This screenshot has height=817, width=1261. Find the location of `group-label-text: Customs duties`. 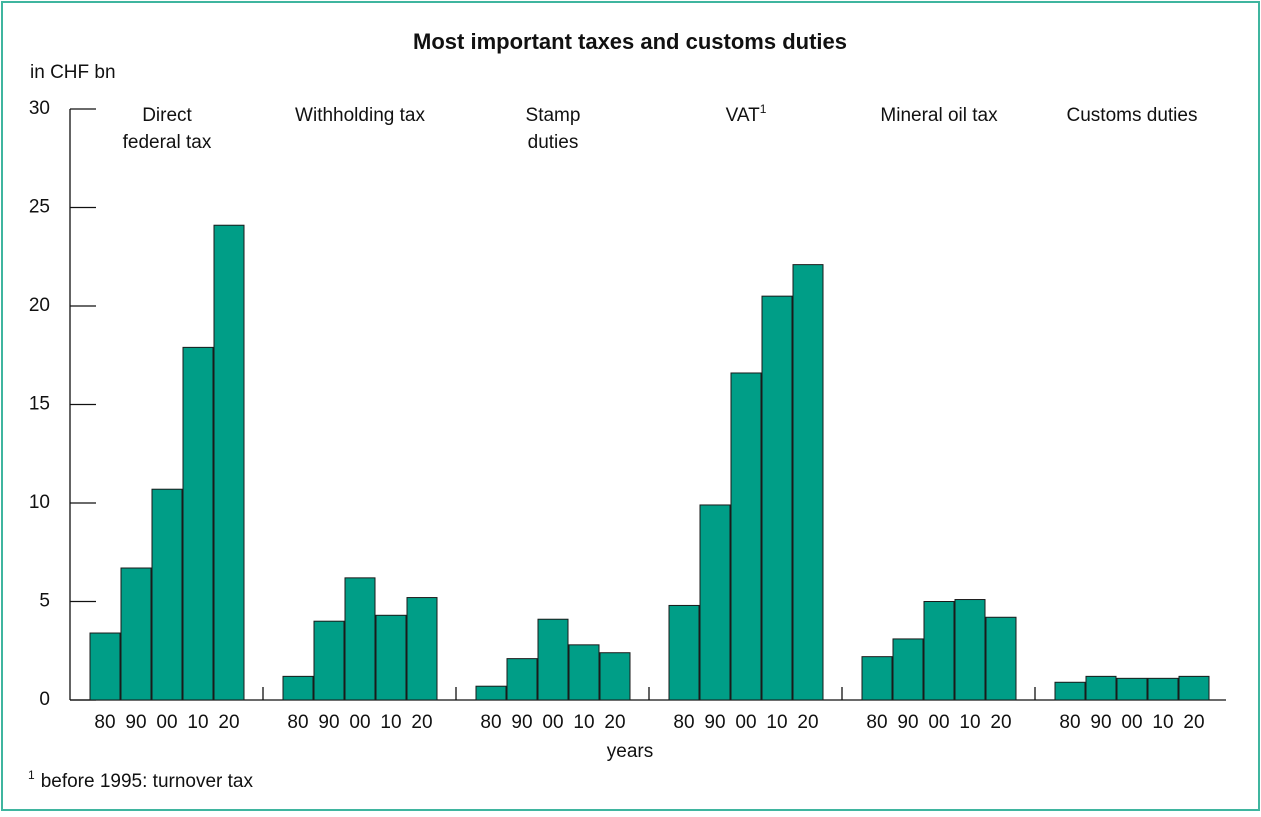

group-label-text: Customs duties is located at coordinates (1132, 115).